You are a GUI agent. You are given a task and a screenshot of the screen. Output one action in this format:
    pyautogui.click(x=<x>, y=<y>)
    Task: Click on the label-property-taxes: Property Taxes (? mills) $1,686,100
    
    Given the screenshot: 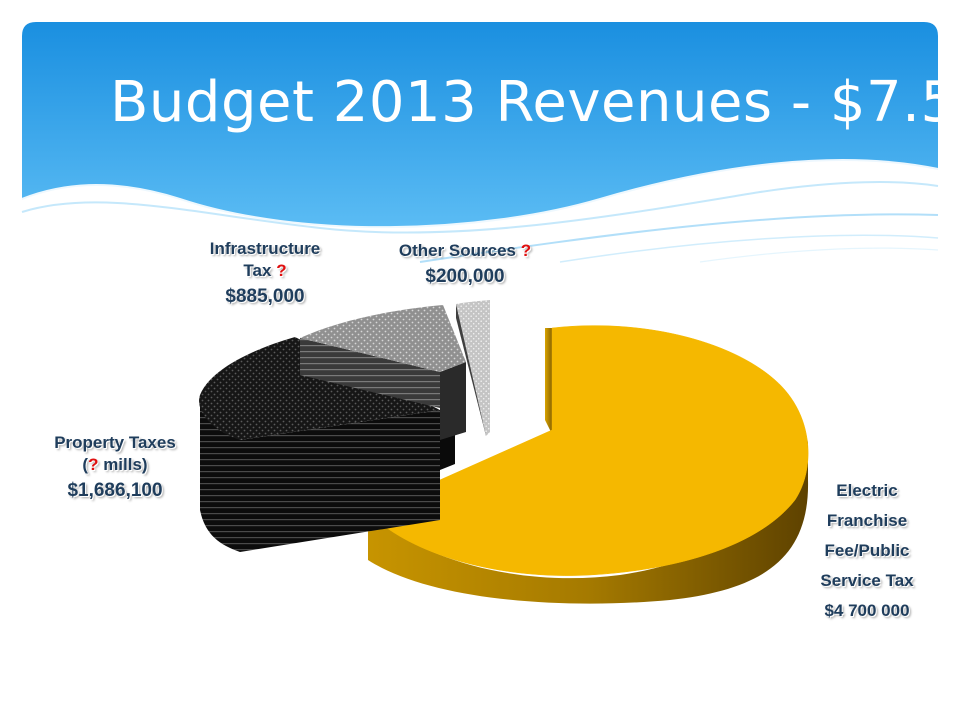 What is the action you would take?
    pyautogui.click(x=115, y=468)
    